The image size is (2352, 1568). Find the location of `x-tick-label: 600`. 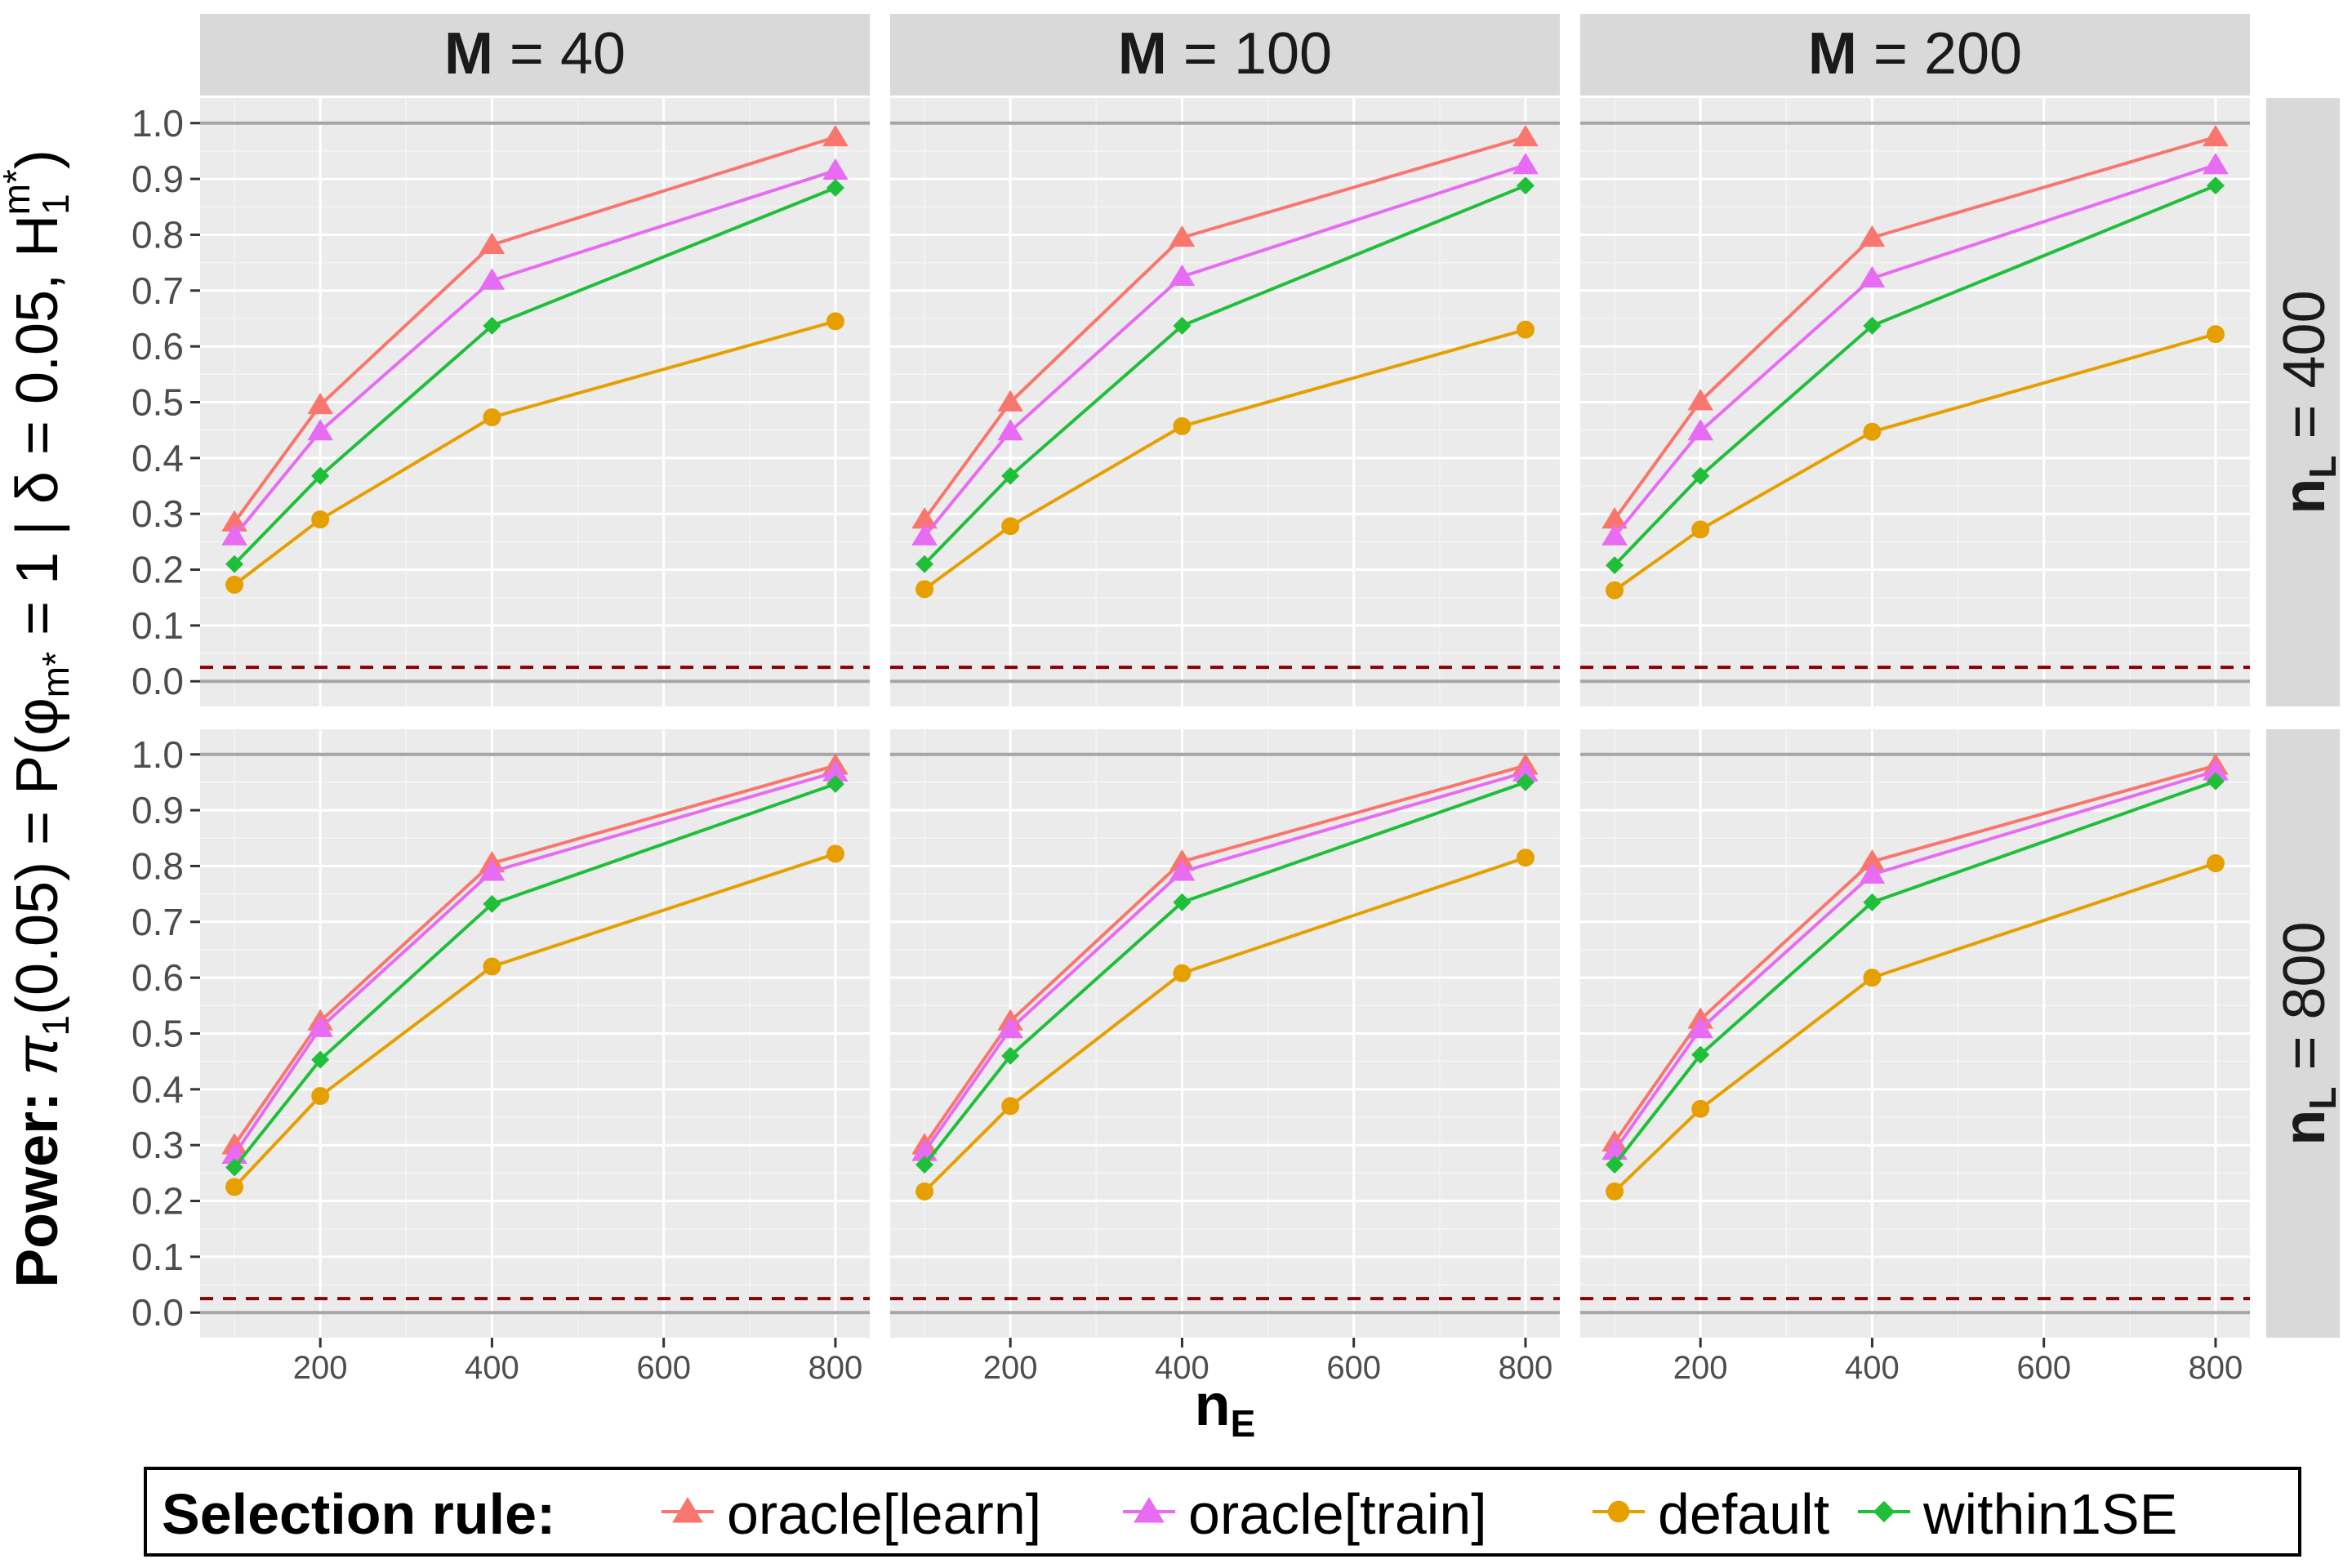

x-tick-label: 600 is located at coordinates (663, 1368).